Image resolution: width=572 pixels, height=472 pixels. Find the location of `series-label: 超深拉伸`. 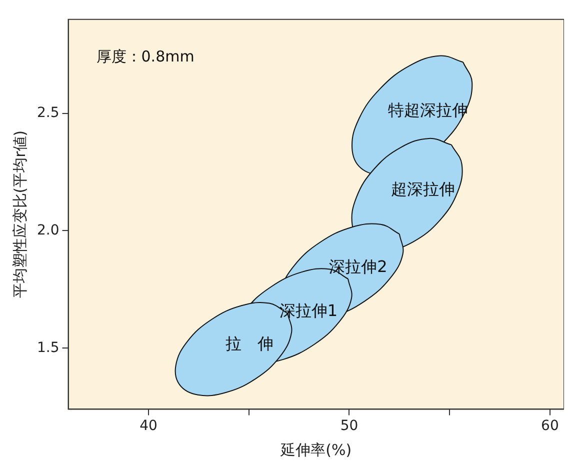

series-label: 超深拉伸 is located at coordinates (423, 189).